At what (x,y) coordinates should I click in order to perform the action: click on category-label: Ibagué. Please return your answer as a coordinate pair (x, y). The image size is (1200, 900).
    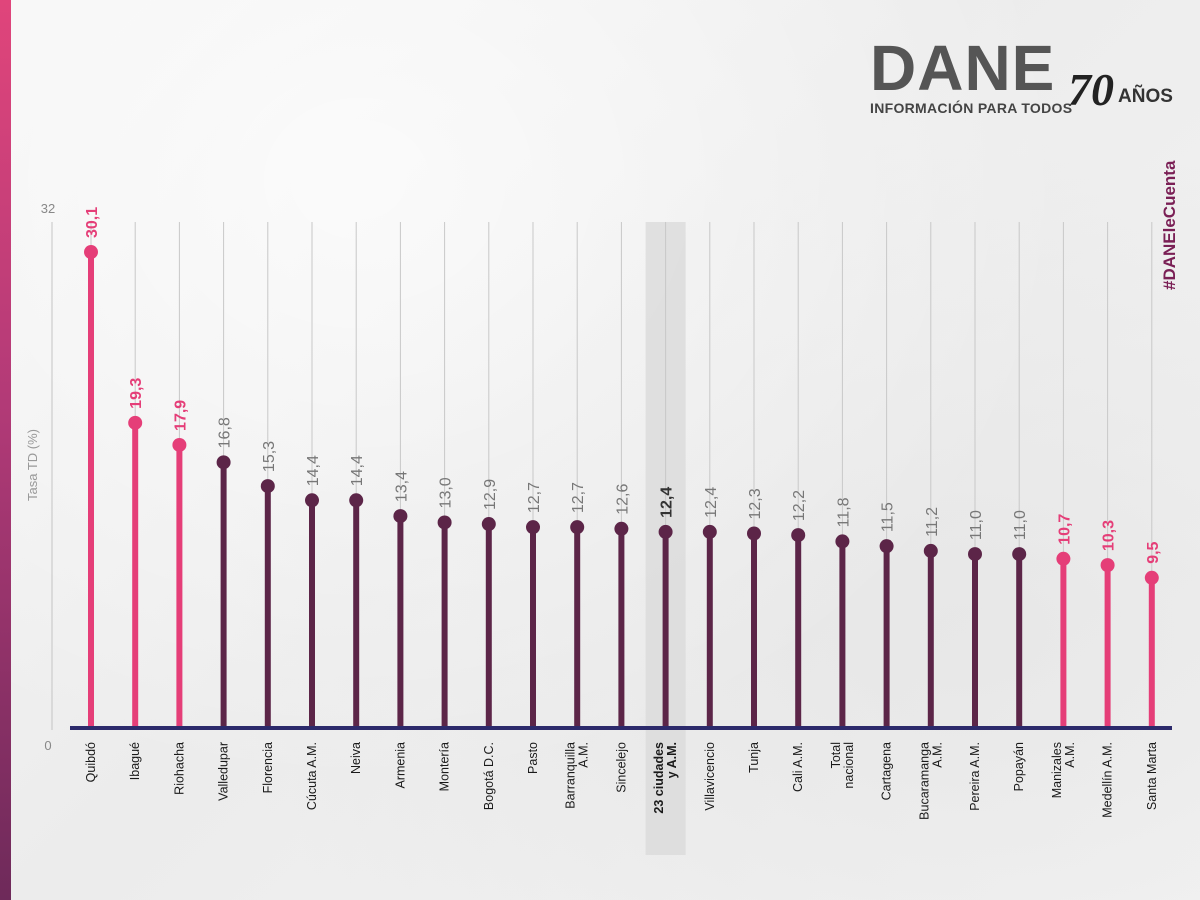
    Looking at the image, I should click on (135, 761).